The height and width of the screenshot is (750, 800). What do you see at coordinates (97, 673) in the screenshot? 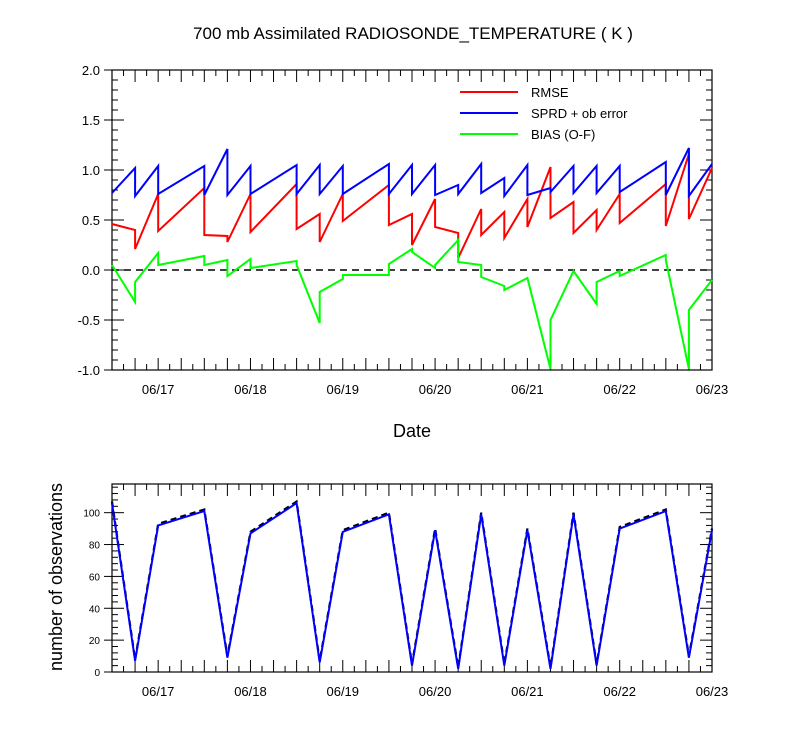
I see `bottom-y-tick-label: 0` at bounding box center [97, 673].